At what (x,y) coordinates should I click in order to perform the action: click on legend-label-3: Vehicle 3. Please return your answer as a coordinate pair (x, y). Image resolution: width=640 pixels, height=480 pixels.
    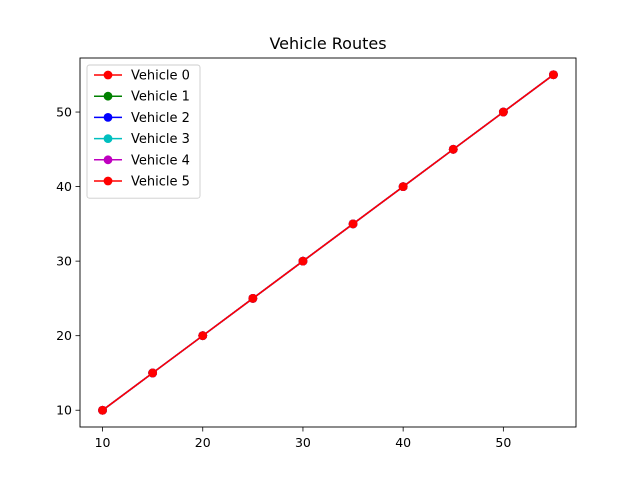
    Looking at the image, I should click on (160, 139).